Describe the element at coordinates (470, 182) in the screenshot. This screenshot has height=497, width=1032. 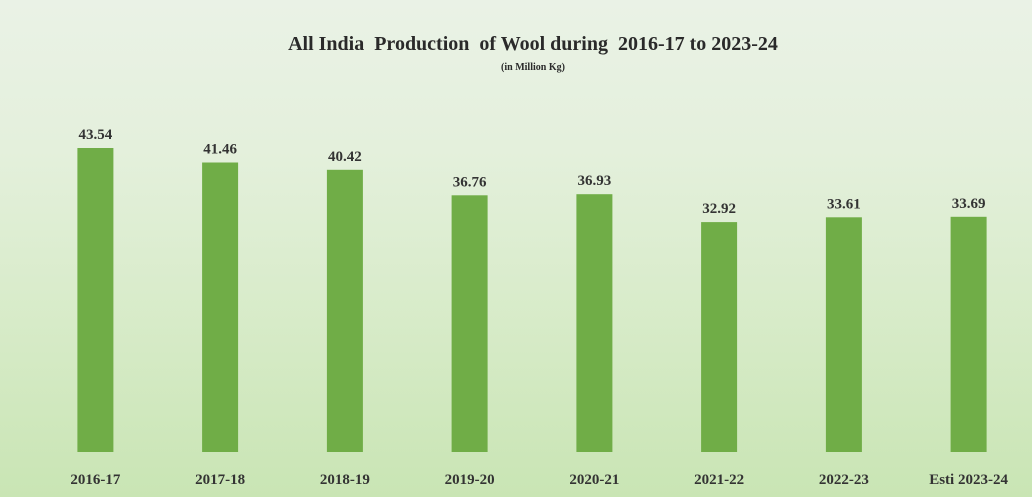
I see `value-label: 36.76` at that location.